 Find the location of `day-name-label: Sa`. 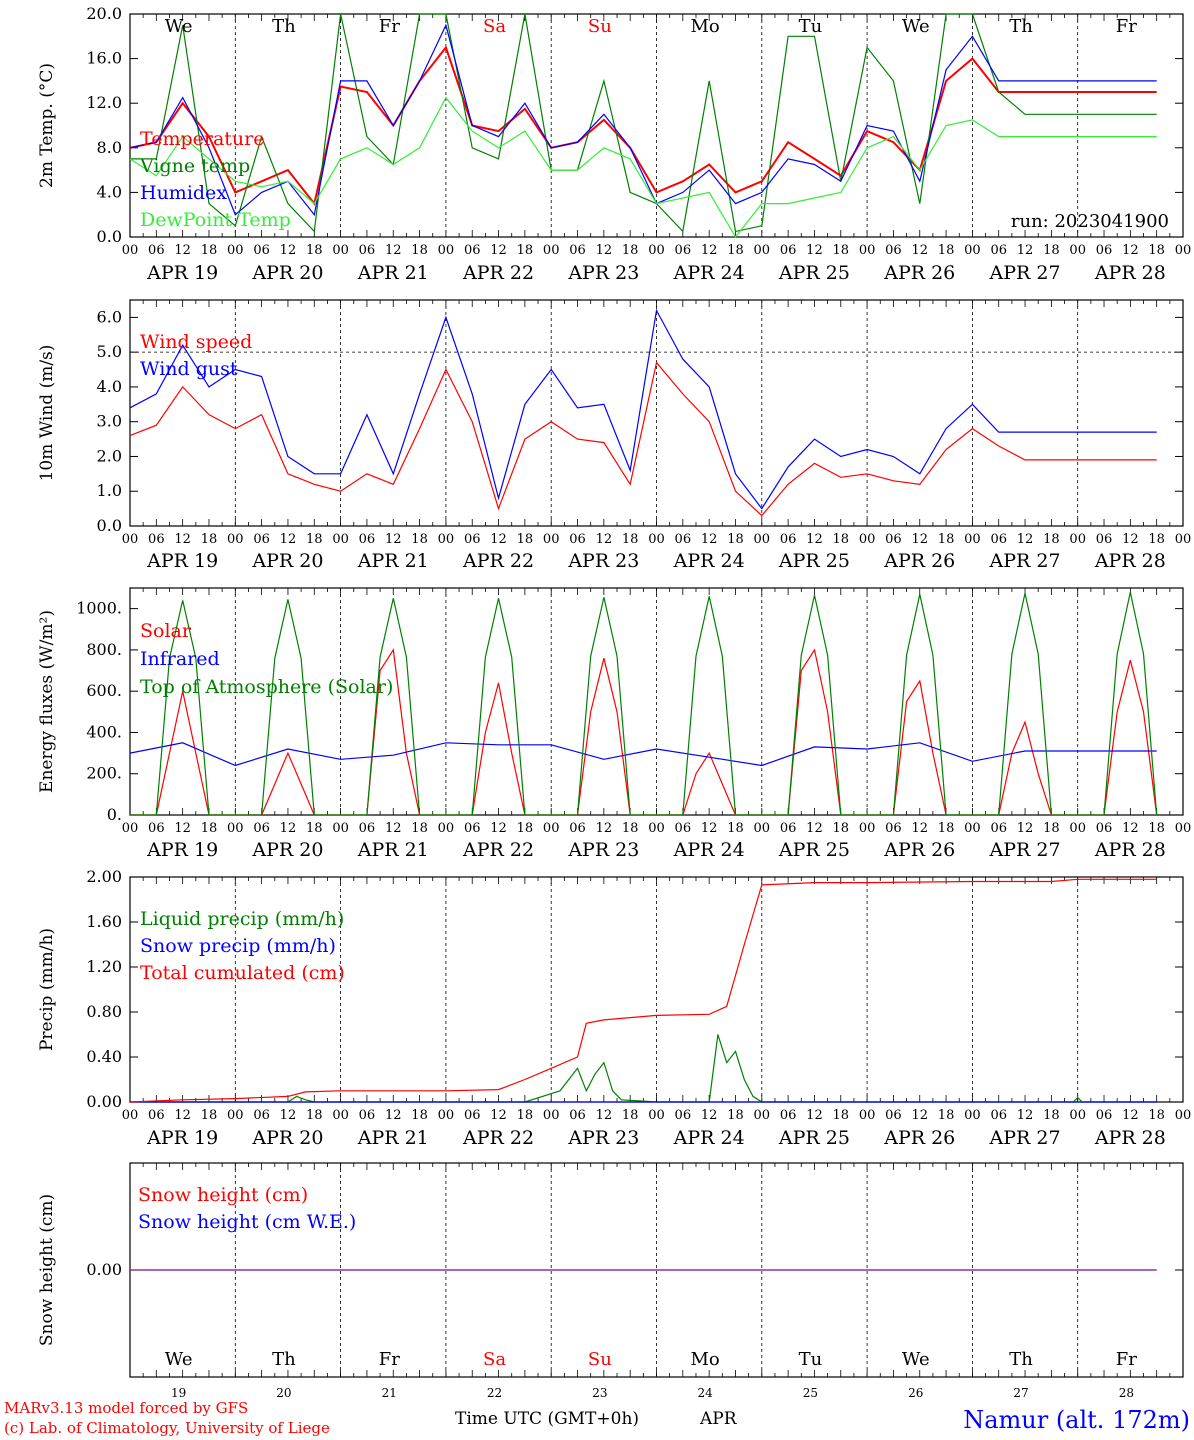

day-name-label: Sa is located at coordinates (494, 1359).